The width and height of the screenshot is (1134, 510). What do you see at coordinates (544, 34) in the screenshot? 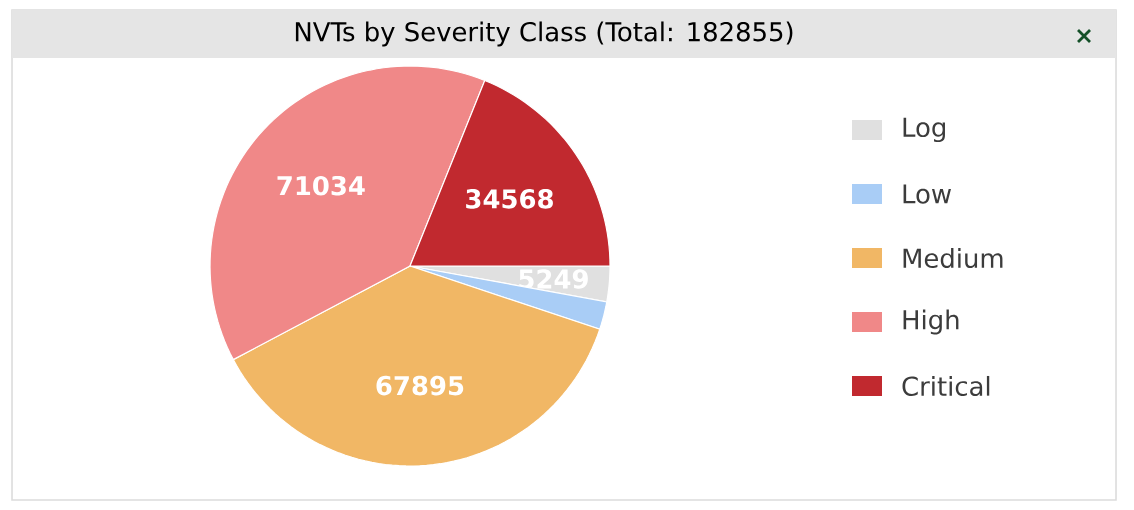
I see `chart-title: NVTs by Severity Class (Total: 182855)` at bounding box center [544, 34].